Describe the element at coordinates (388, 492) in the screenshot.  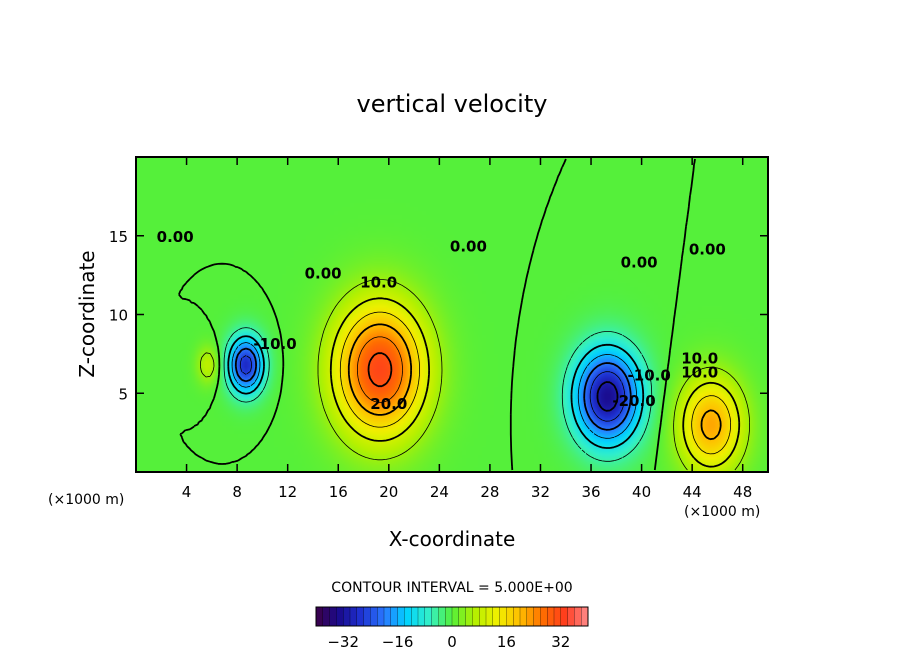
I see `x-tick-label: 20` at that location.